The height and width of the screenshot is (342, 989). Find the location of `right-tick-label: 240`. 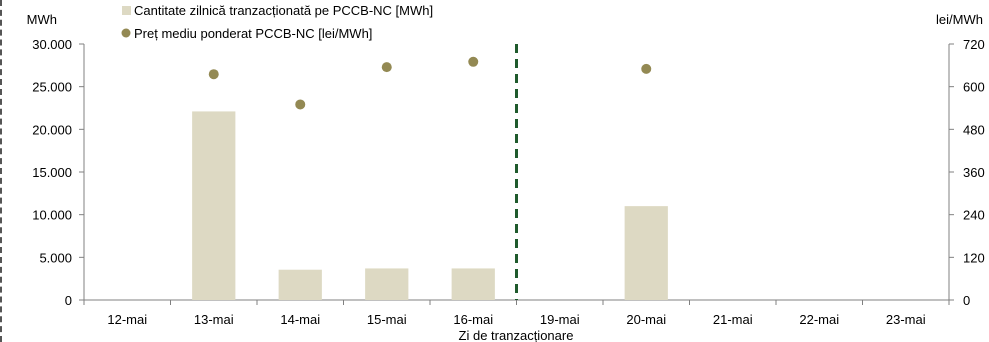

right-tick-label: 240 is located at coordinates (974, 215).